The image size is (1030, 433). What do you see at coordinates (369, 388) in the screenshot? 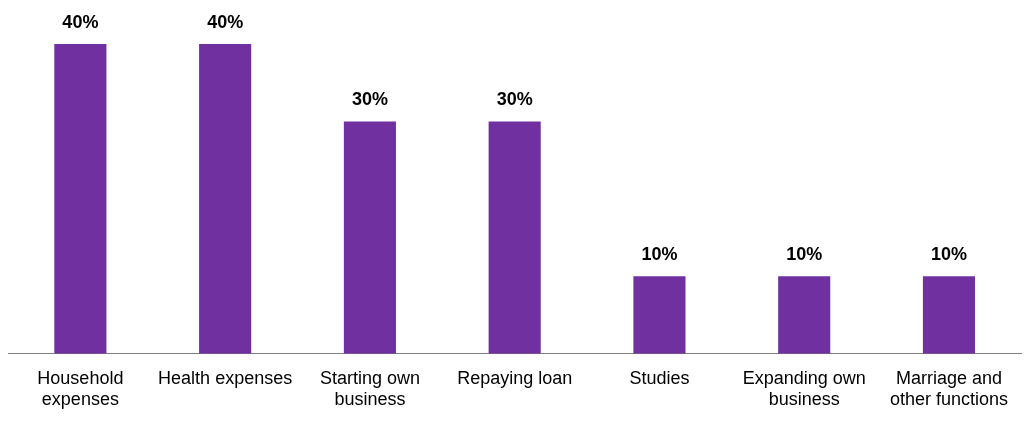
I see `x-tick-label: Starting own business` at bounding box center [369, 388].